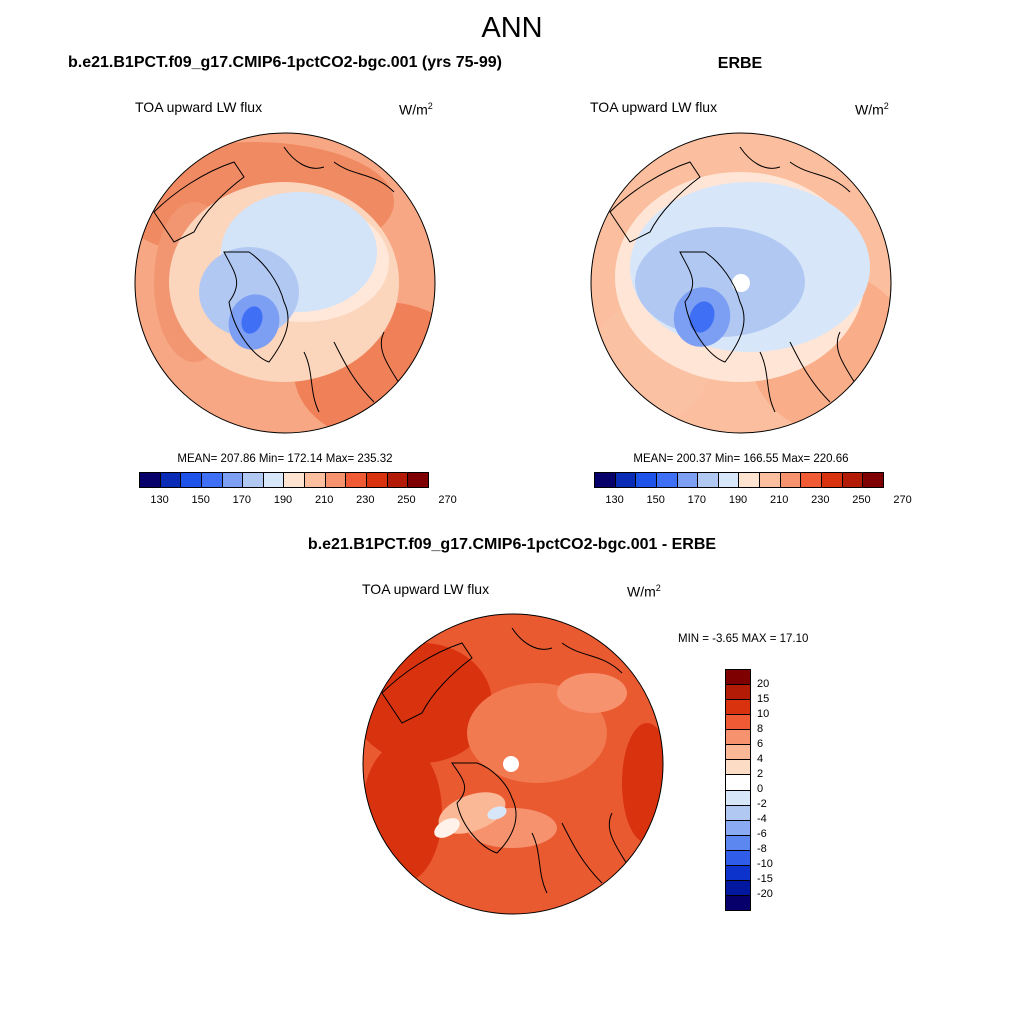 This screenshot has height=1024, width=1024. Describe the element at coordinates (872, 109) in the screenshot. I see `panel2-units-label: W/m2` at that location.